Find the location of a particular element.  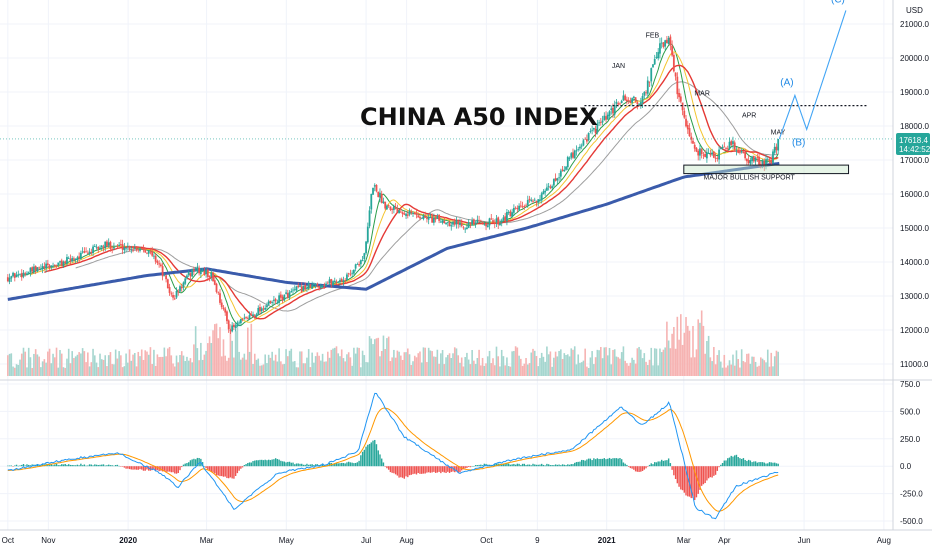

last-price-value: 17618.4 is located at coordinates (913, 140).